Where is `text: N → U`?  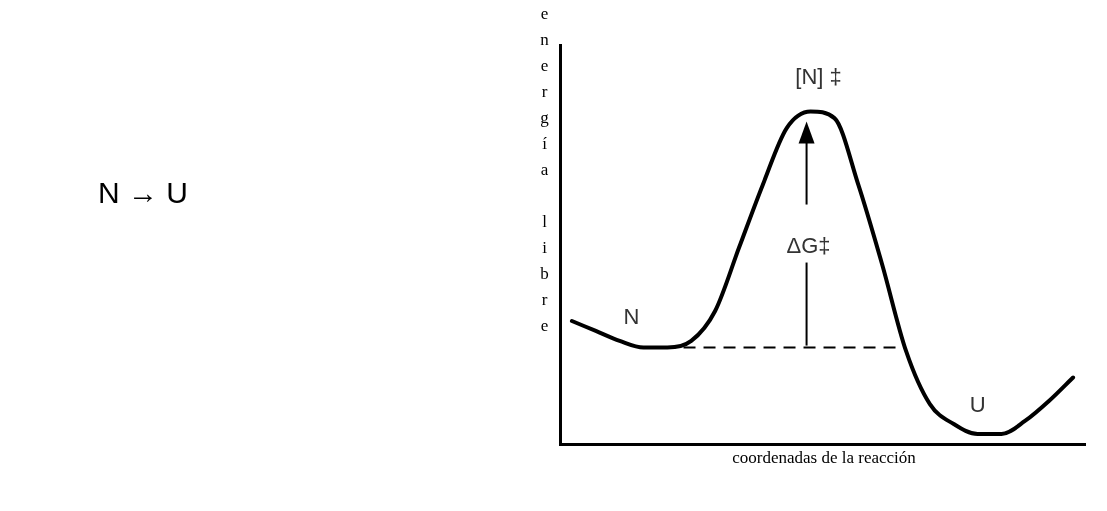 text: N → U is located at coordinates (143, 193).